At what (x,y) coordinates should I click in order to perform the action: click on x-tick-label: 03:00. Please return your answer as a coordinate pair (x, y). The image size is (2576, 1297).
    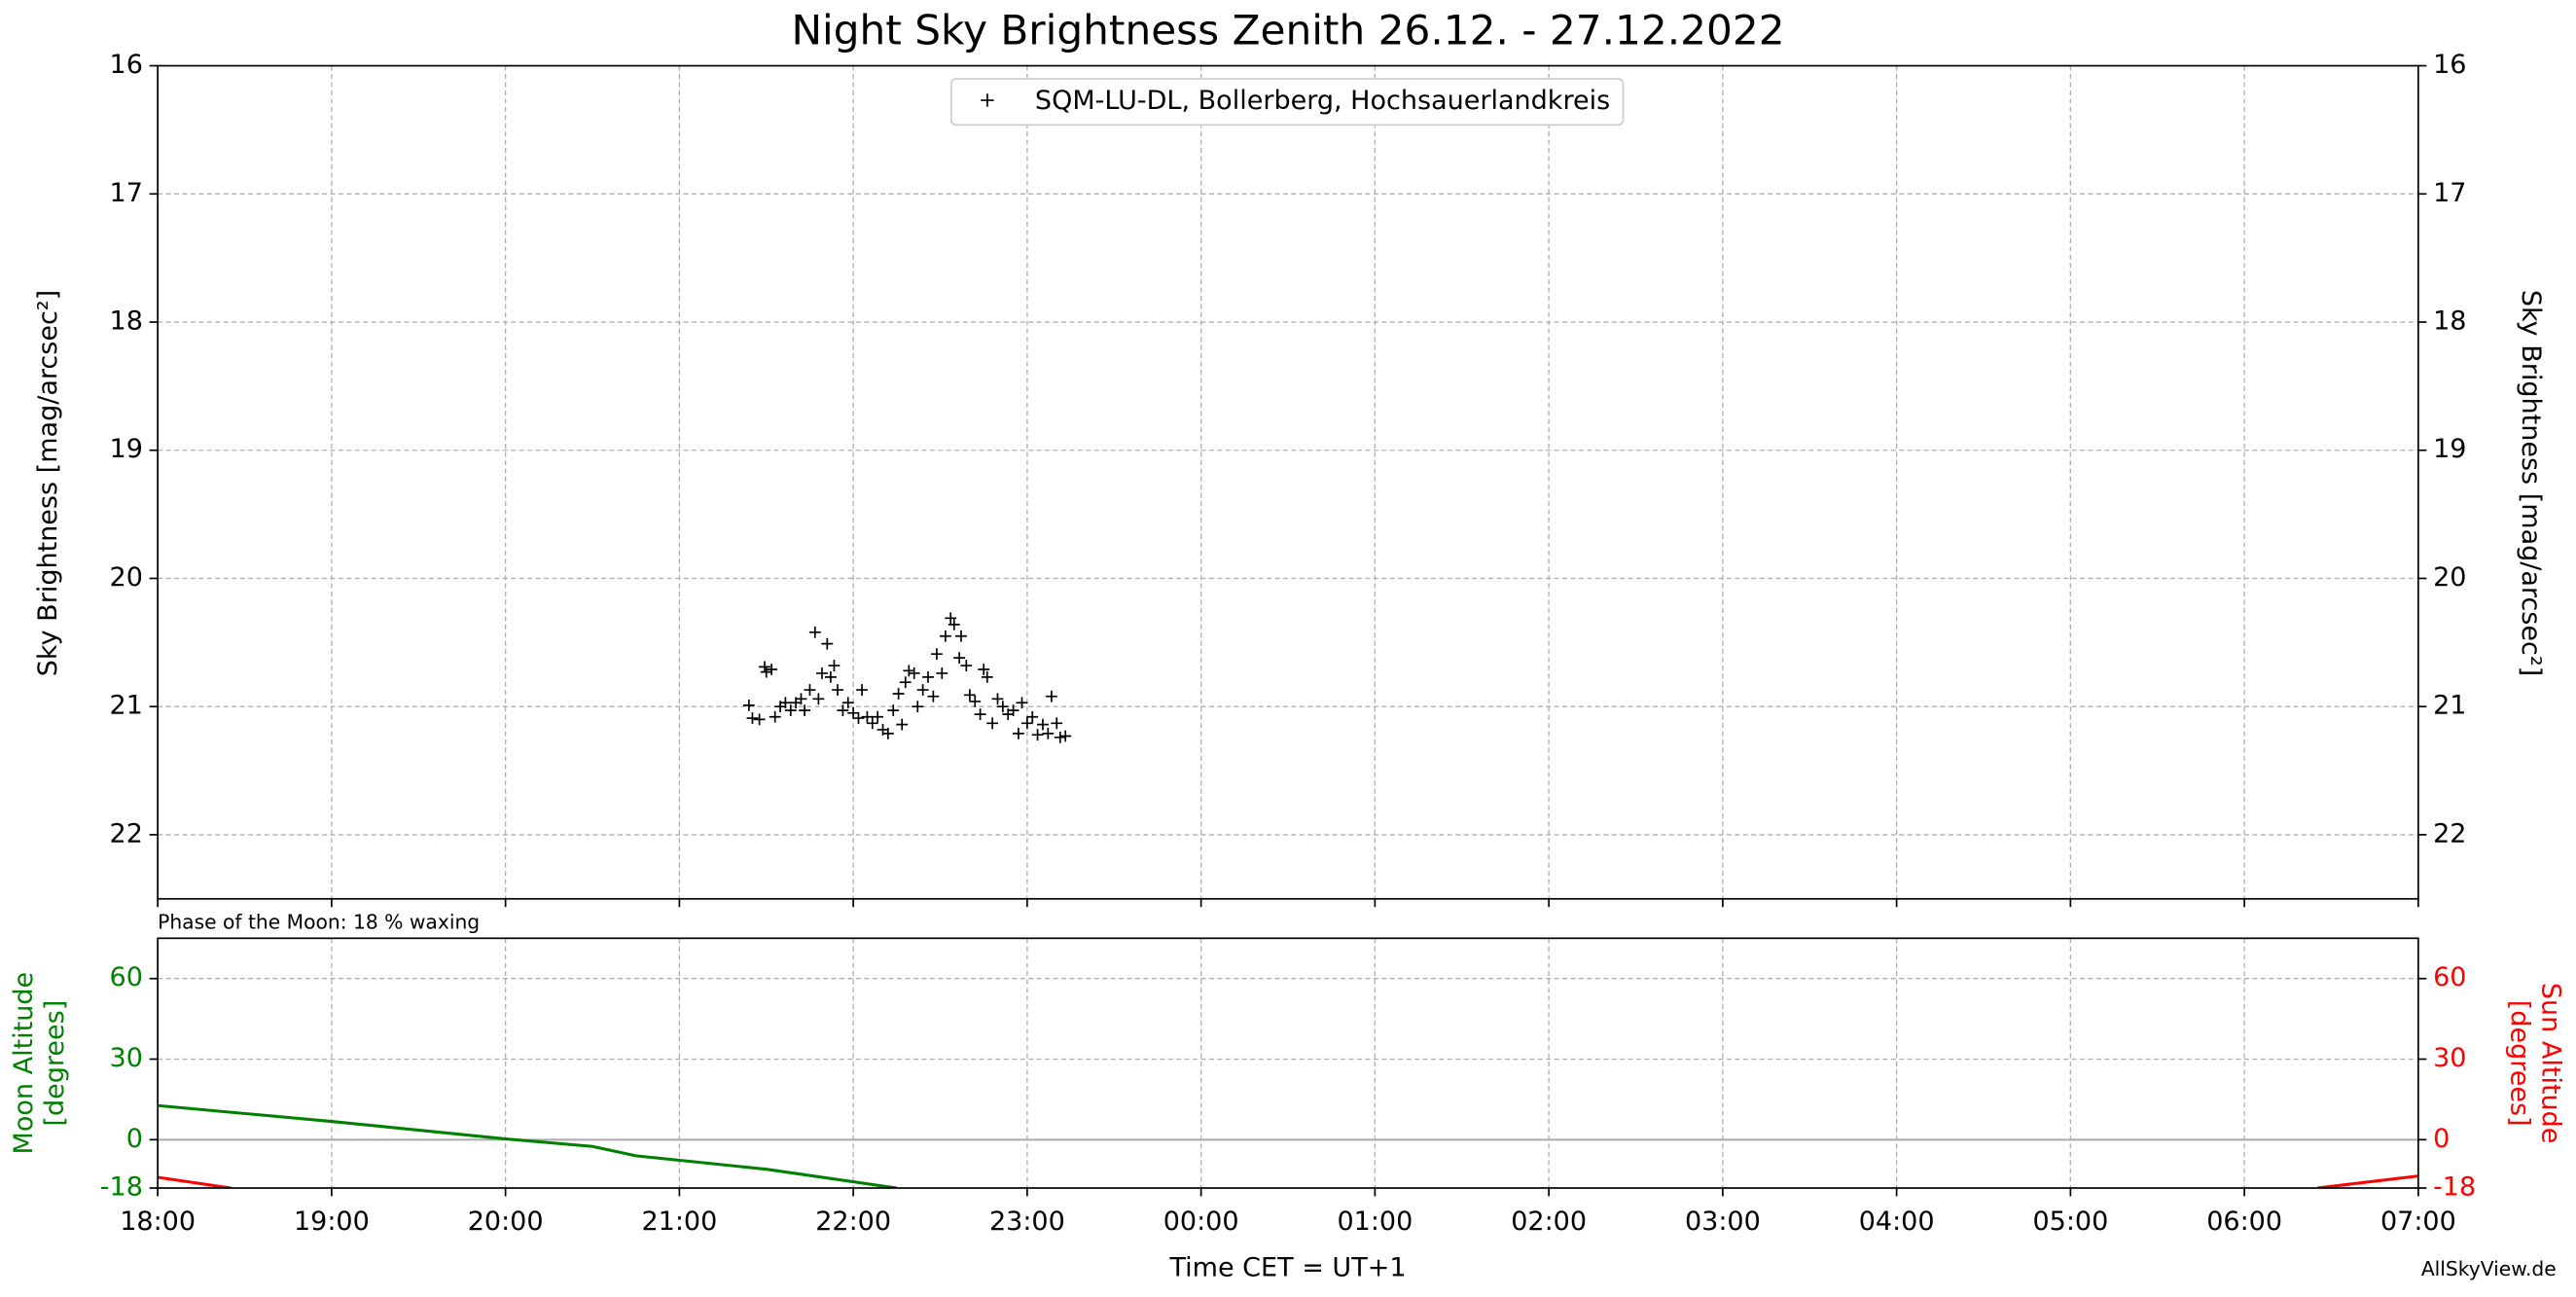
    Looking at the image, I should click on (1723, 1222).